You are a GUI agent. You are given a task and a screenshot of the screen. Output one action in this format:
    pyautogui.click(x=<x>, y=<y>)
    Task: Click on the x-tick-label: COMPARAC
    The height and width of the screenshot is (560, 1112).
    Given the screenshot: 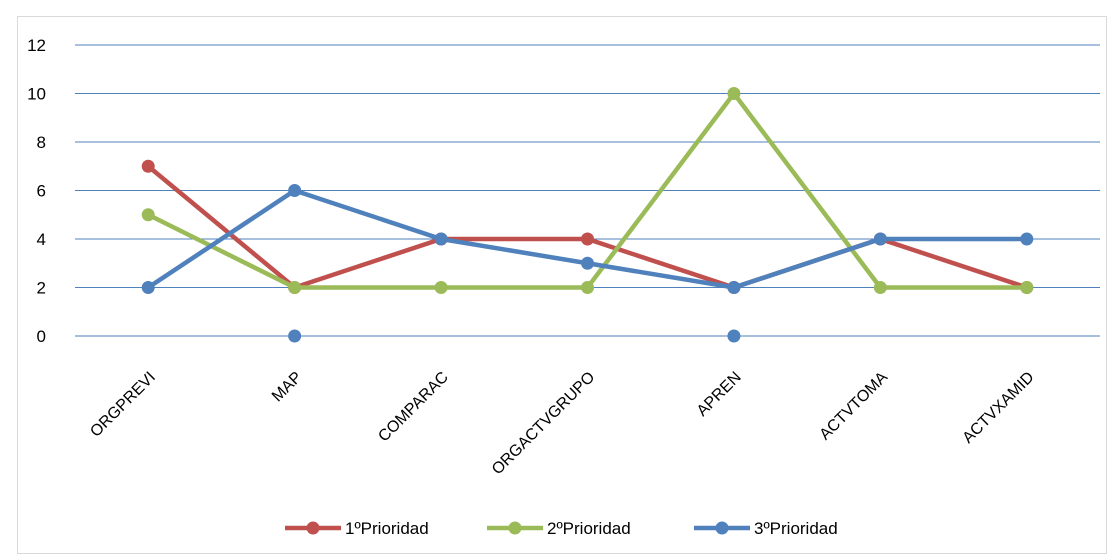 What is the action you would take?
    pyautogui.click(x=413, y=407)
    